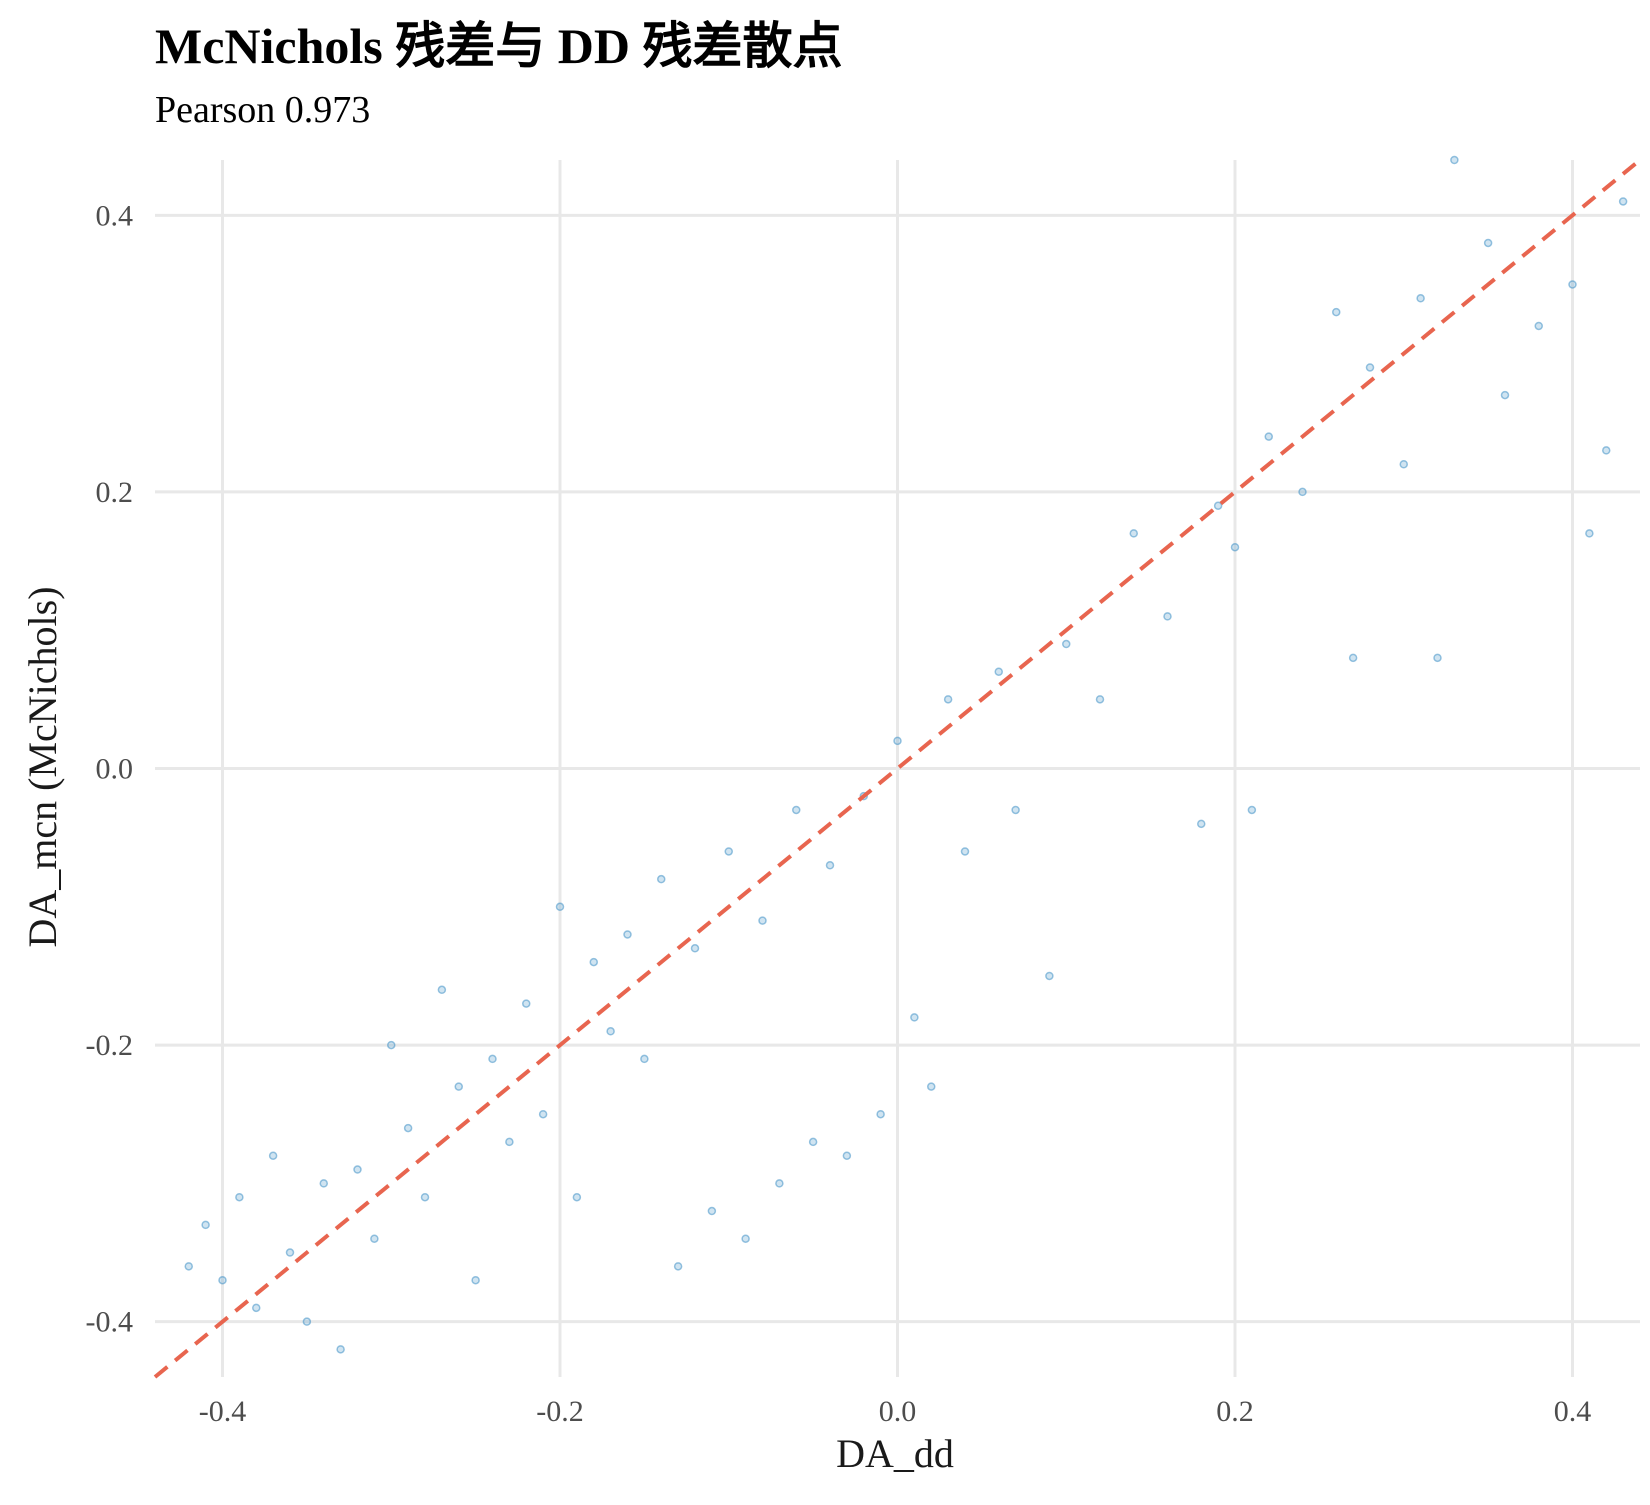  What do you see at coordinates (895, 1453) in the screenshot?
I see `x-axis-title: DA_dd` at bounding box center [895, 1453].